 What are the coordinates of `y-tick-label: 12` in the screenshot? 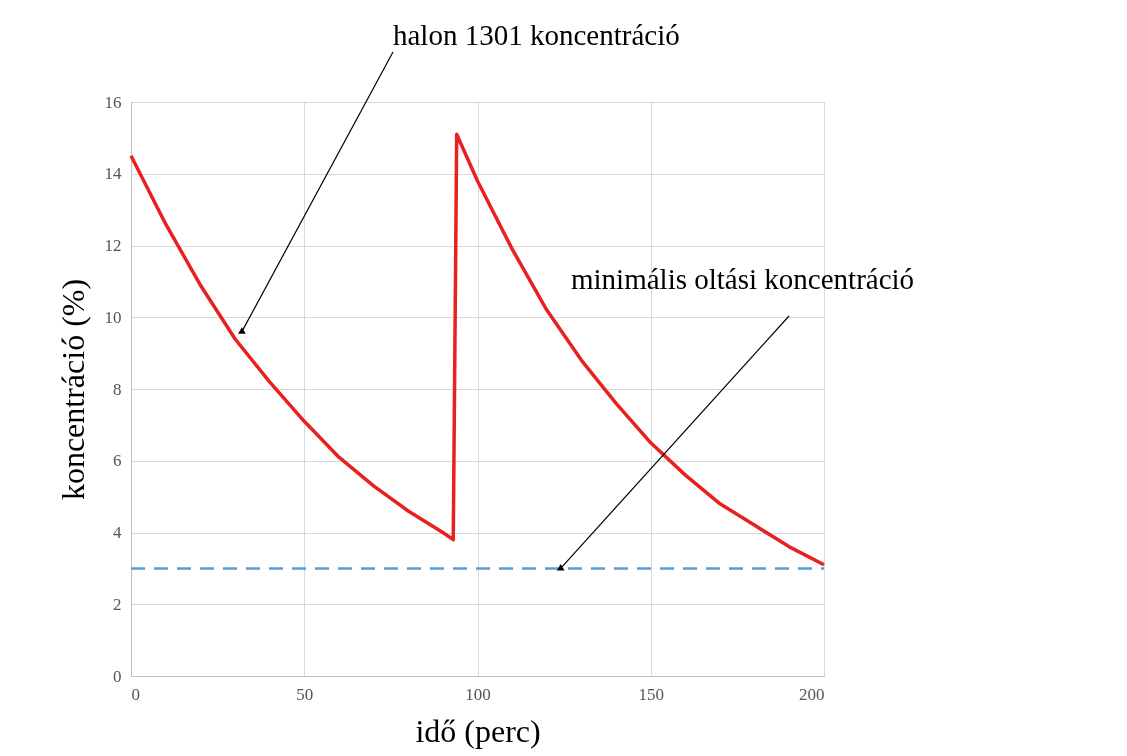 It's located at (113, 245).